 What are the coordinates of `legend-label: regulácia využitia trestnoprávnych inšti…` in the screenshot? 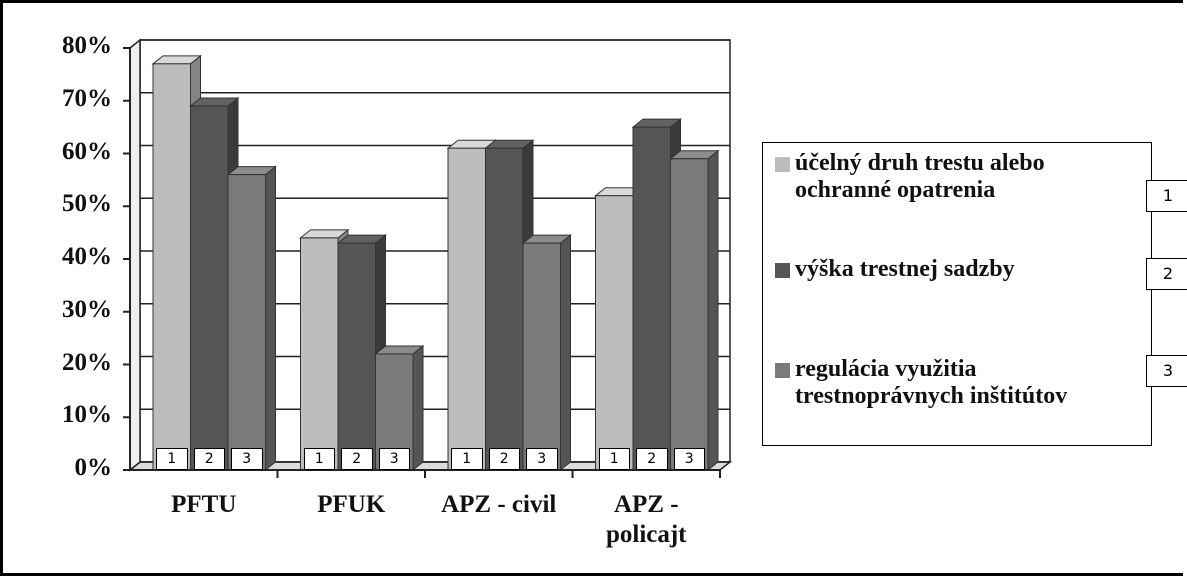 It's located at (931, 382).